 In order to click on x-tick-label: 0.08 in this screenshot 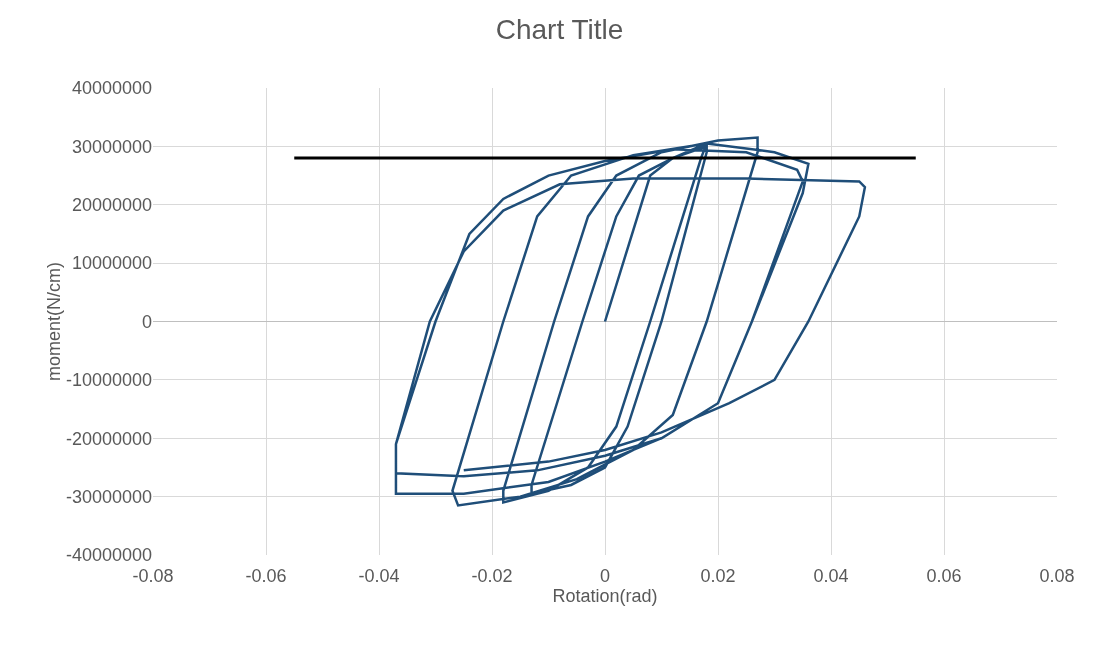, I will do `click(1057, 576)`.